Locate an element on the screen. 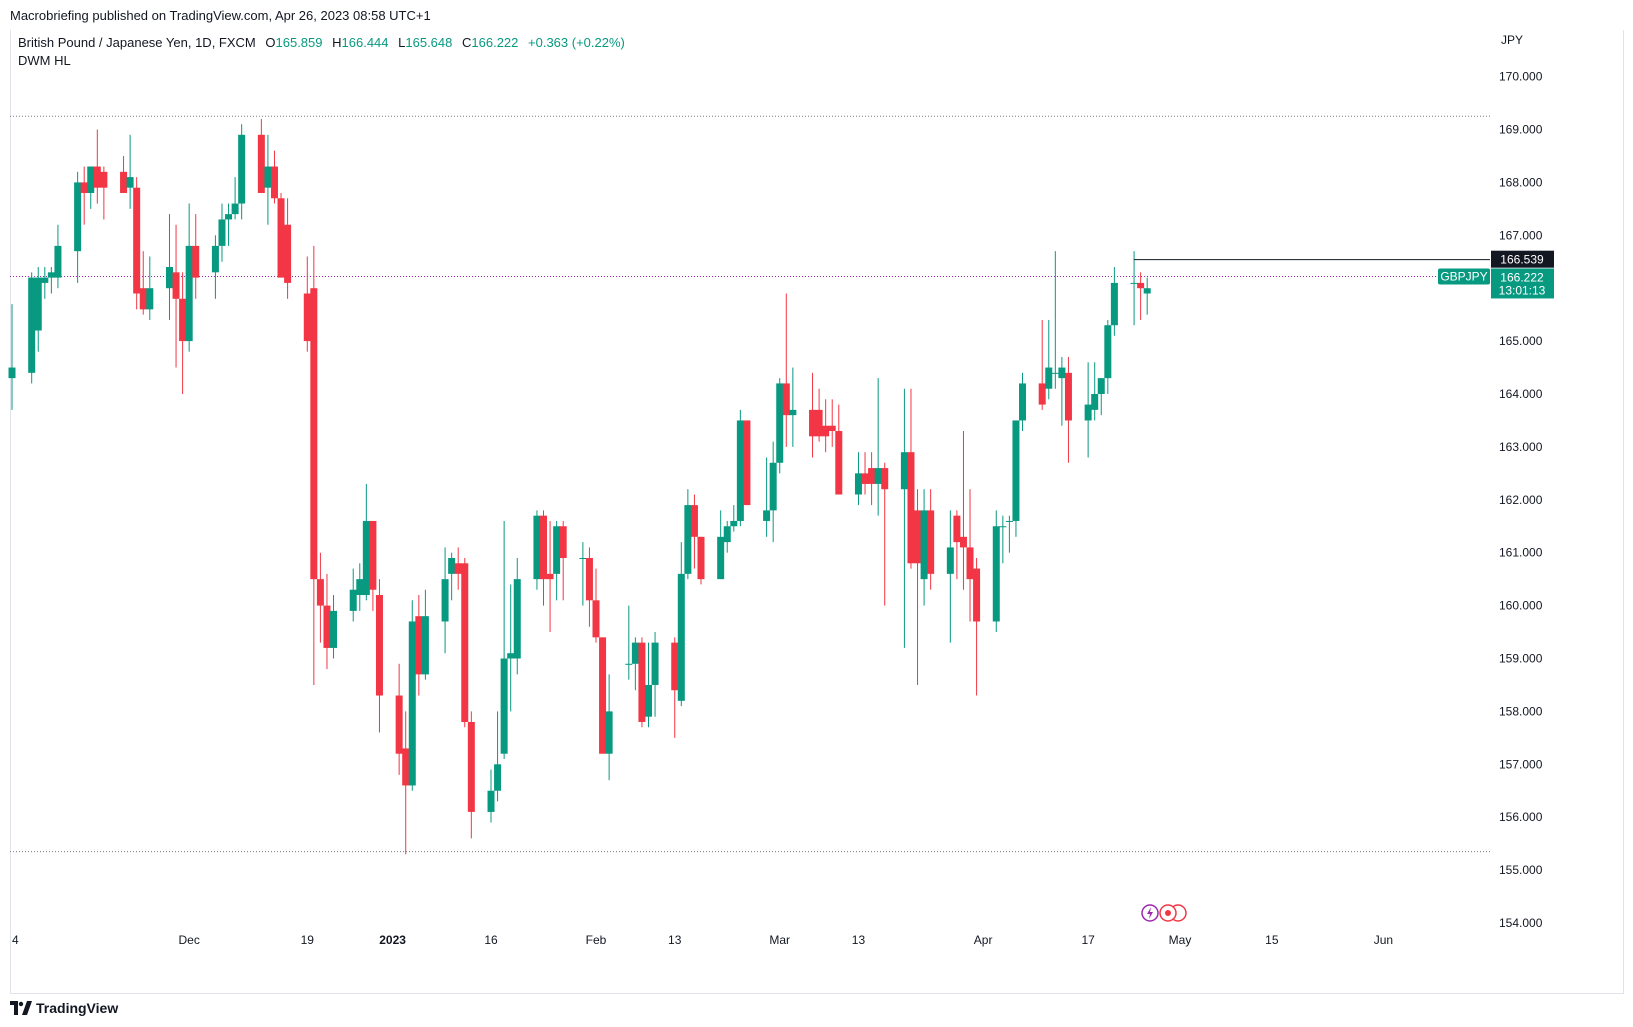 The image size is (1633, 1027). tradingview-logo: TradingView is located at coordinates (64, 1008).